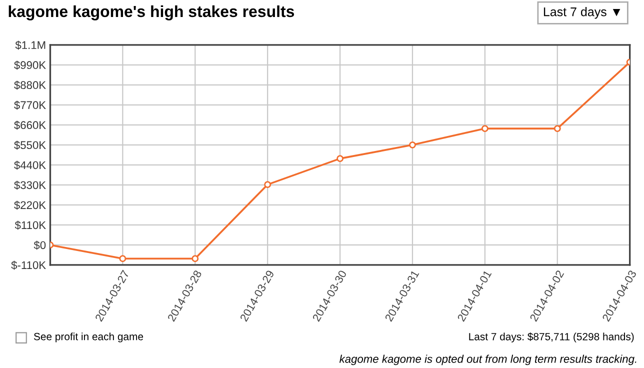 This screenshot has width=644, height=368. What do you see at coordinates (30, 165) in the screenshot?
I see `y-tick-label: $440K` at bounding box center [30, 165].